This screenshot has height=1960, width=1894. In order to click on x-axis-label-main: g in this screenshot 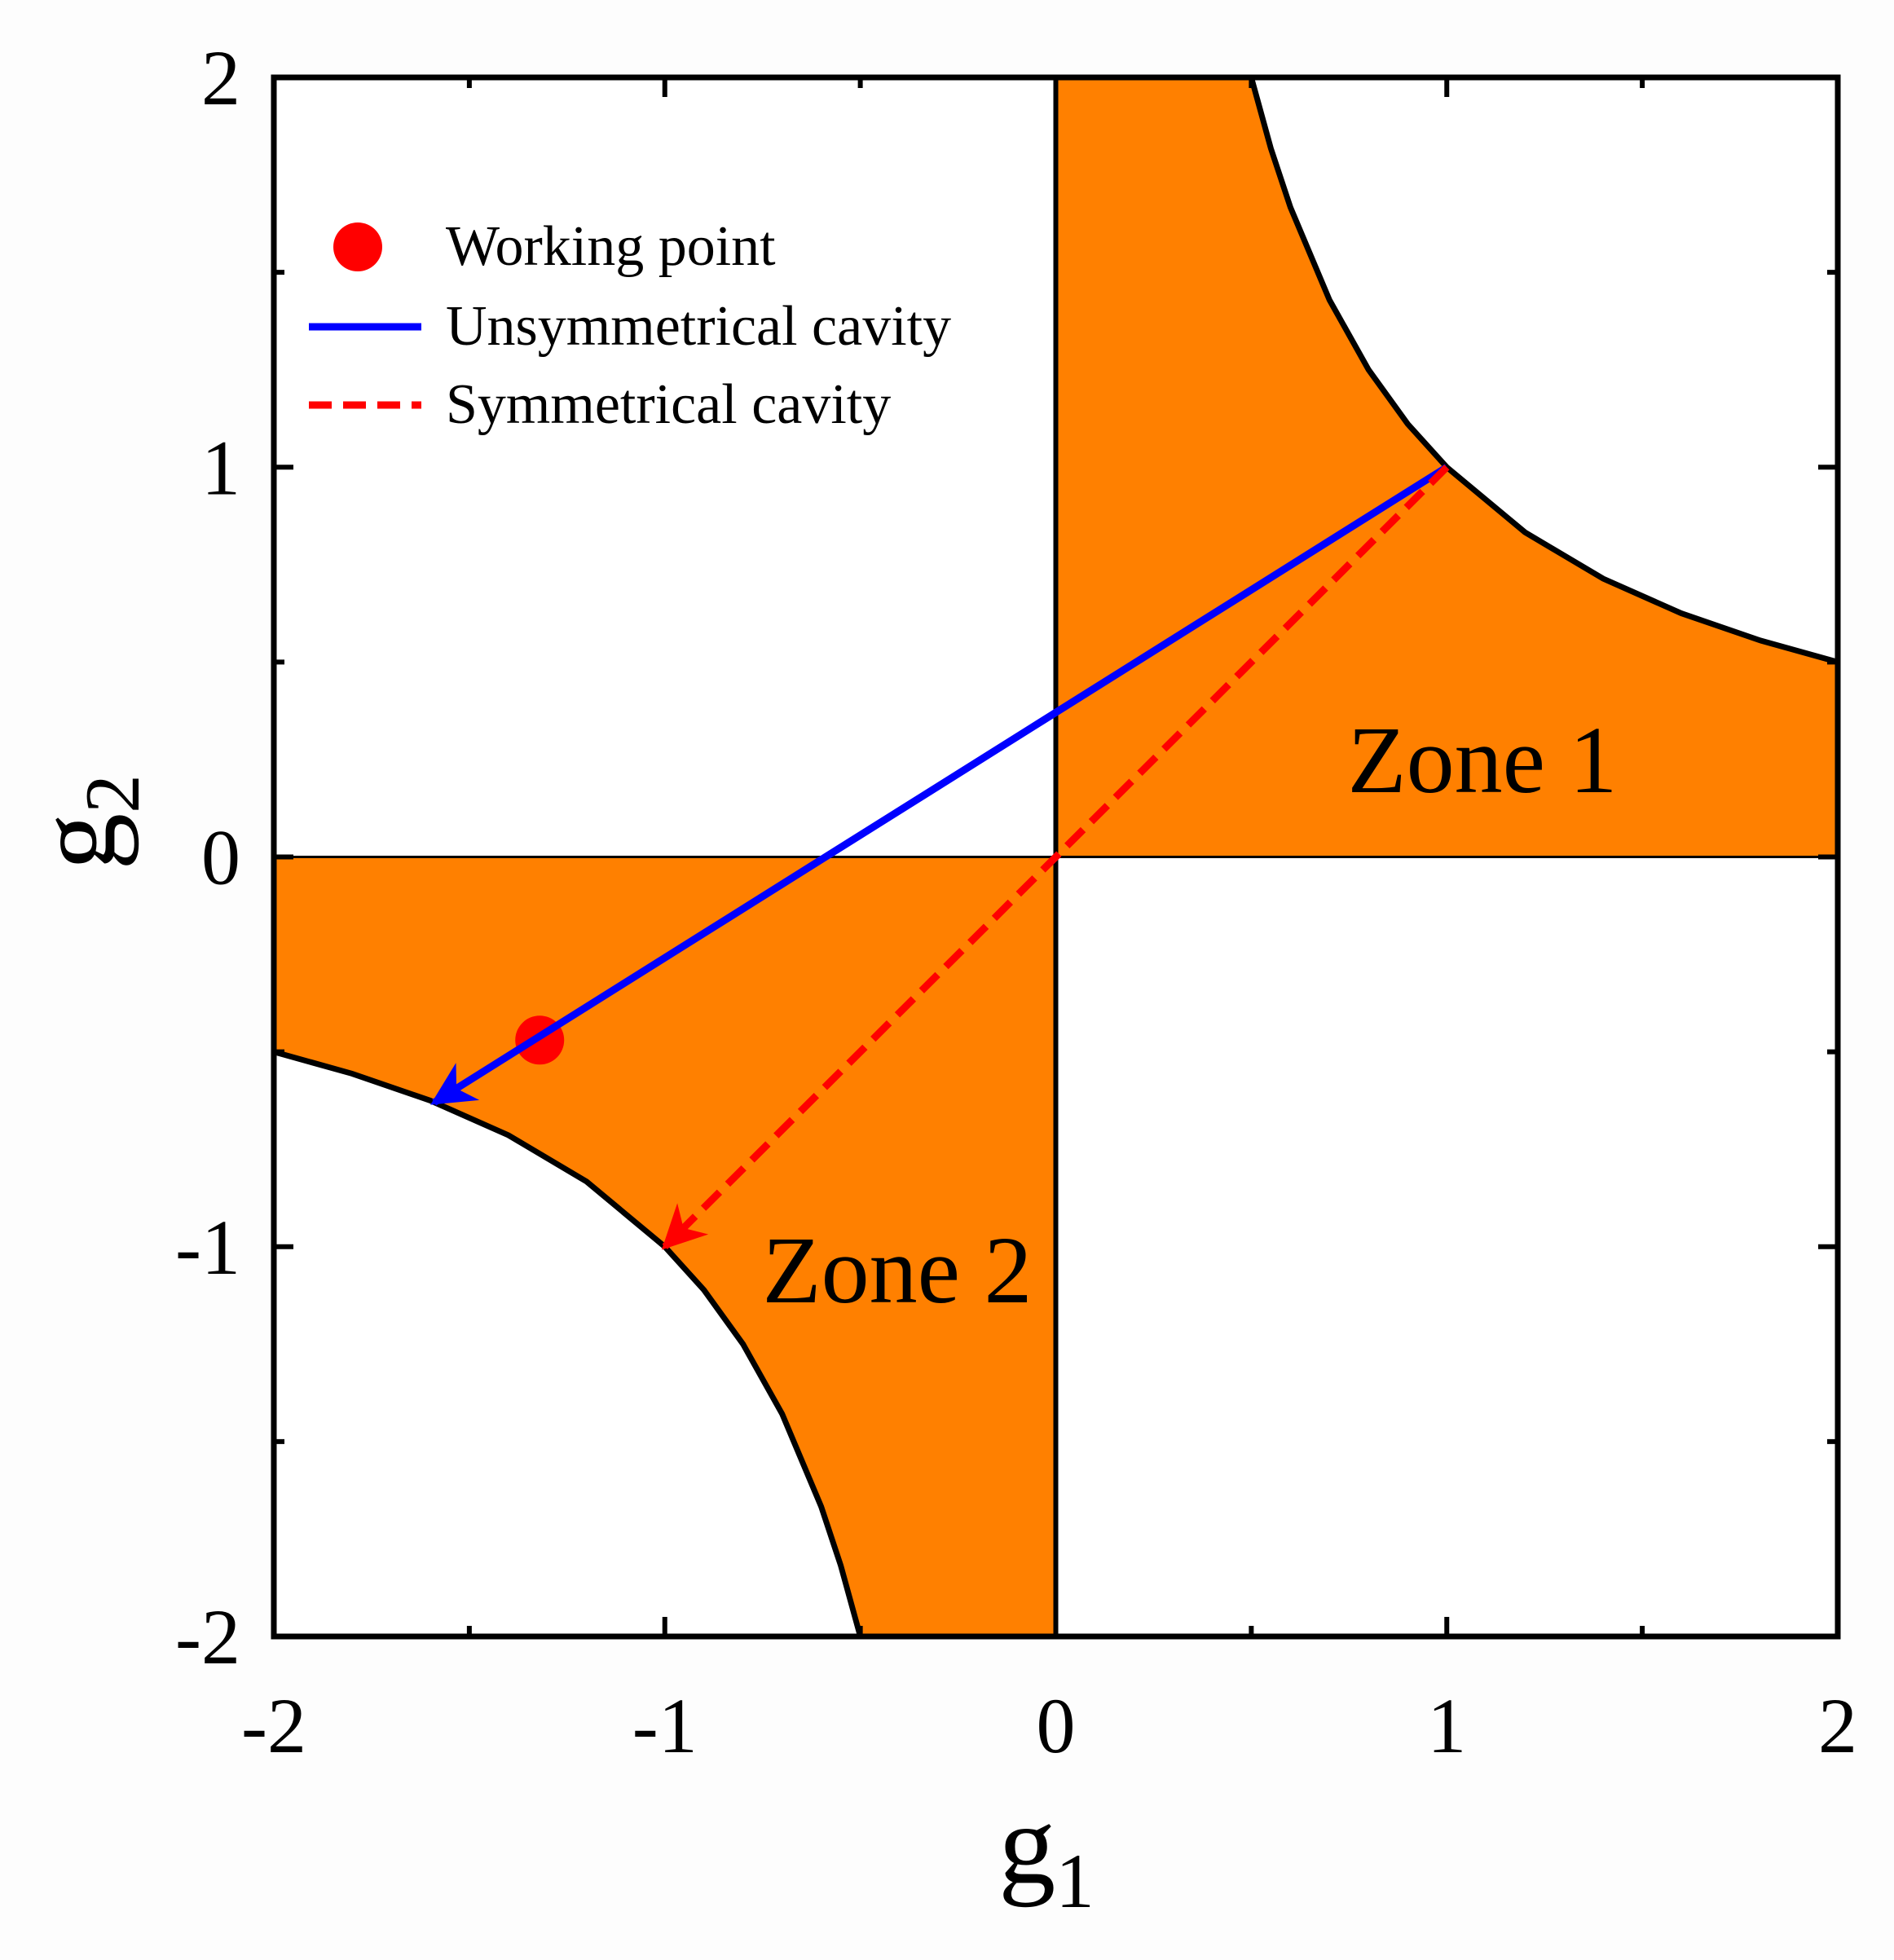, I will do `click(1026, 1845)`.